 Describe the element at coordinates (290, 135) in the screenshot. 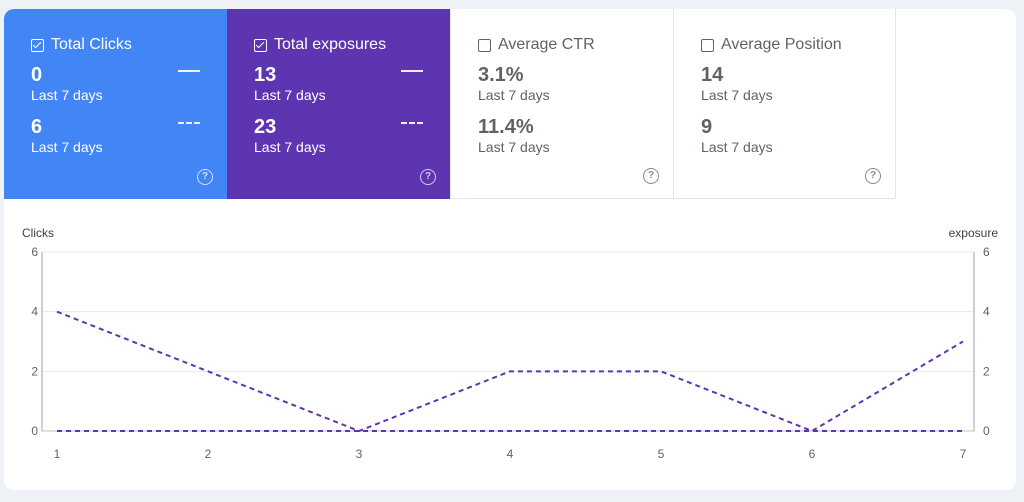

I see `metric-previous: 23 Last 7 days` at that location.